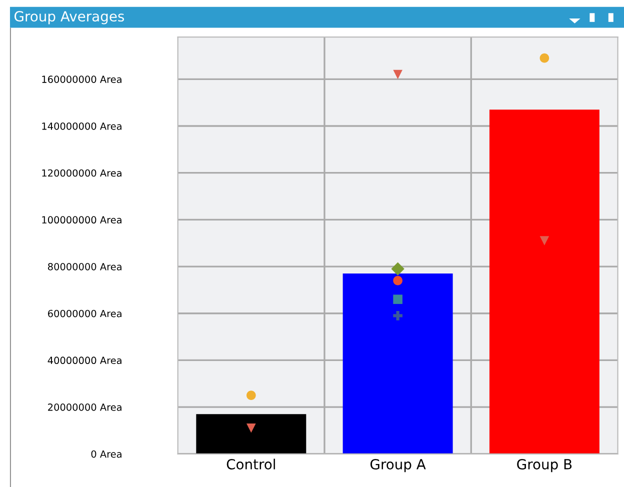 The height and width of the screenshot is (487, 624). I want to click on x-tick-label: Group B, so click(544, 465).